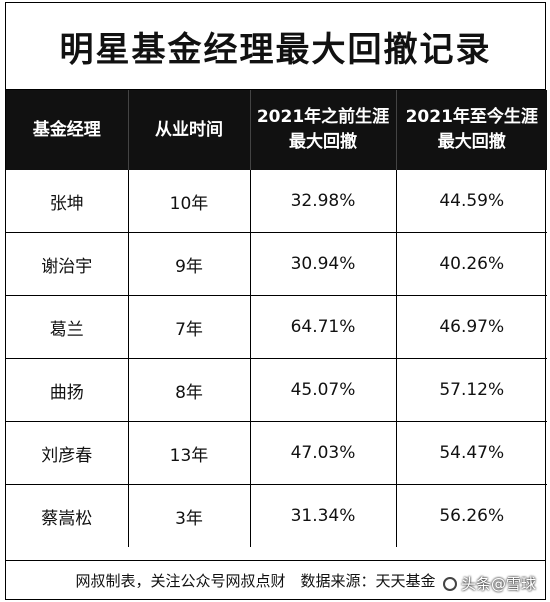  Describe the element at coordinates (67, 515) in the screenshot. I see `manager-name: 蔡嵩松` at that location.